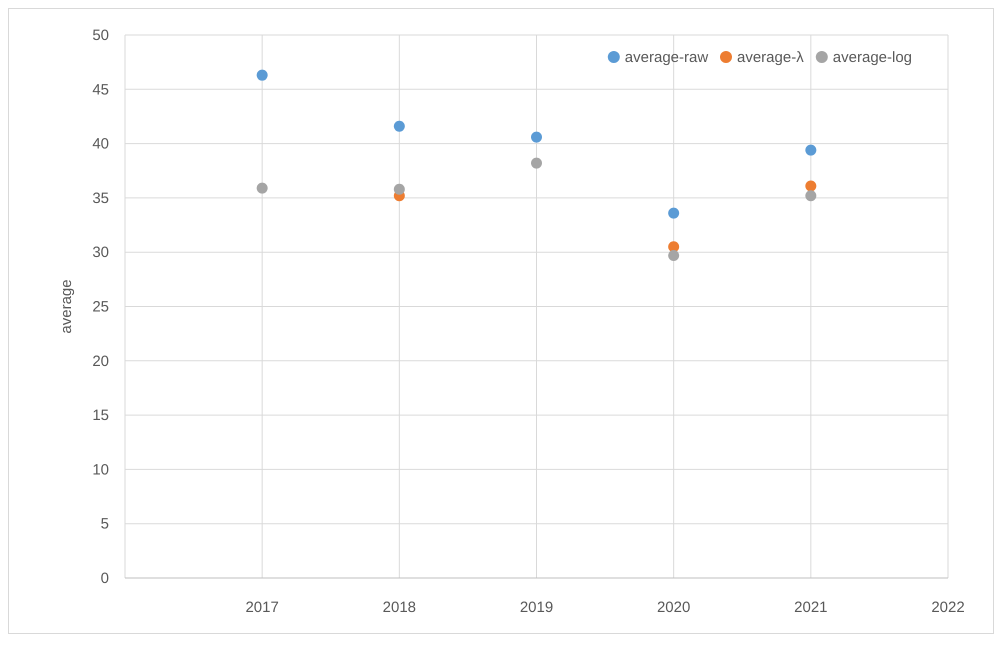 The height and width of the screenshot is (653, 994). I want to click on x-tick-label: 2022, so click(948, 607).